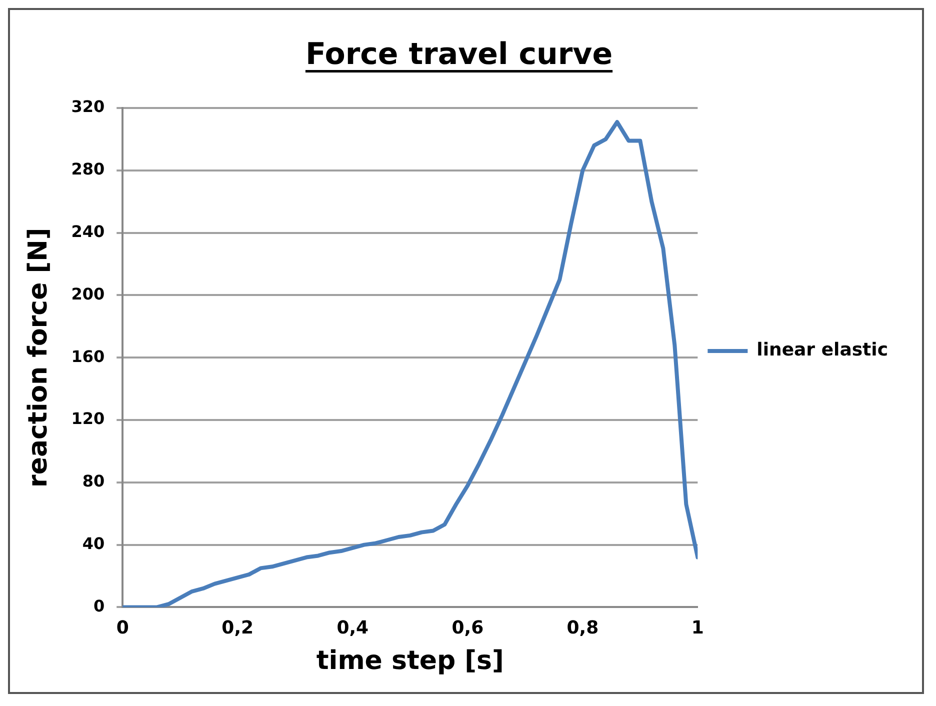  Describe the element at coordinates (582, 628) in the screenshot. I see `x-tick-label: 0,8` at that location.